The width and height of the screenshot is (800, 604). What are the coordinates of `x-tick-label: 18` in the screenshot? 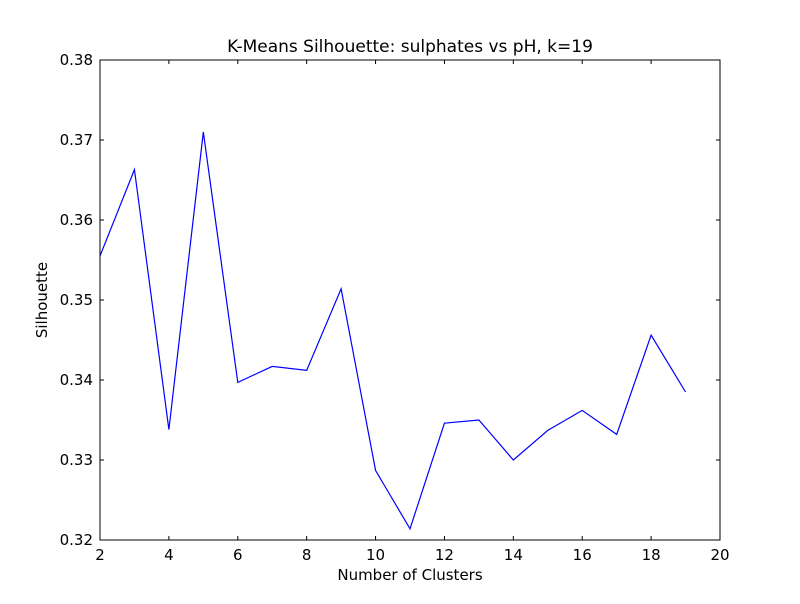 It's located at (651, 555).